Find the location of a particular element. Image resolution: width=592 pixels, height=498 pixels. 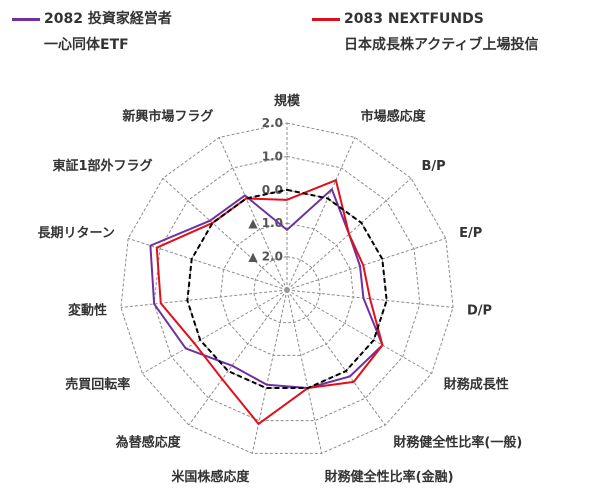

axis-label-1: 市場感応度 is located at coordinates (394, 117).